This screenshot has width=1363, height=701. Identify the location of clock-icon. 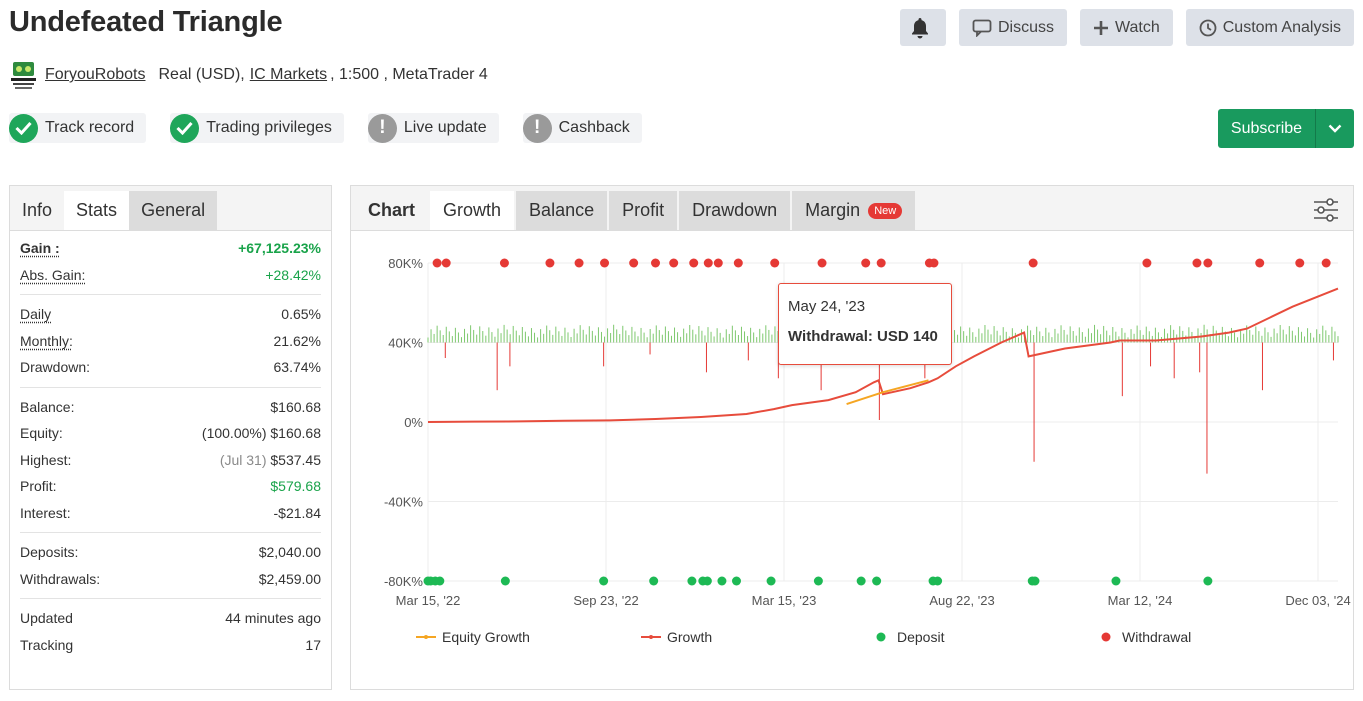
(1208, 27).